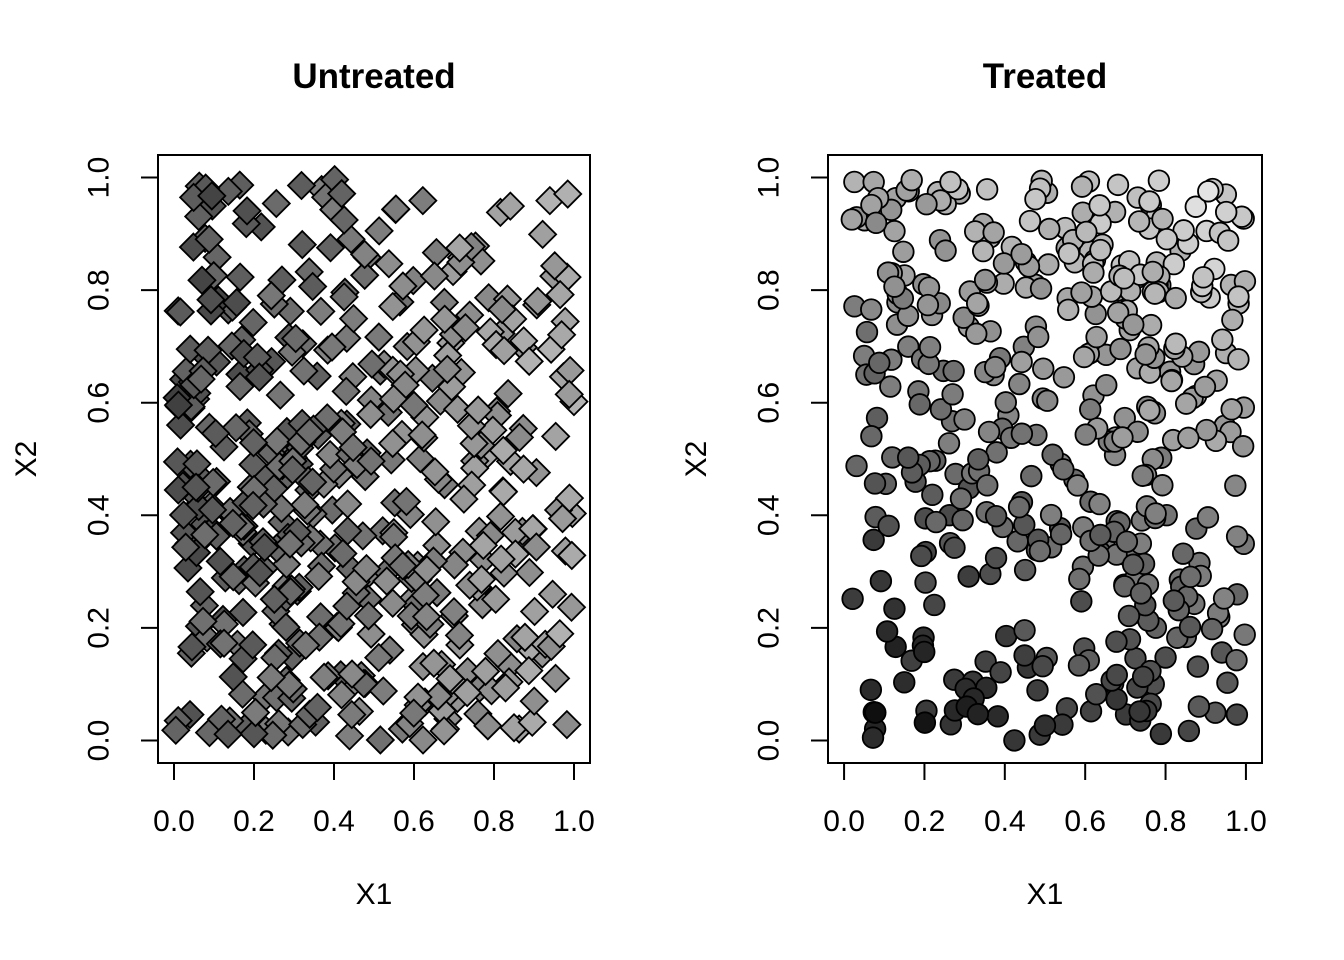 The image size is (1344, 960). I want to click on y-tick-label: 1.0, so click(99, 178).